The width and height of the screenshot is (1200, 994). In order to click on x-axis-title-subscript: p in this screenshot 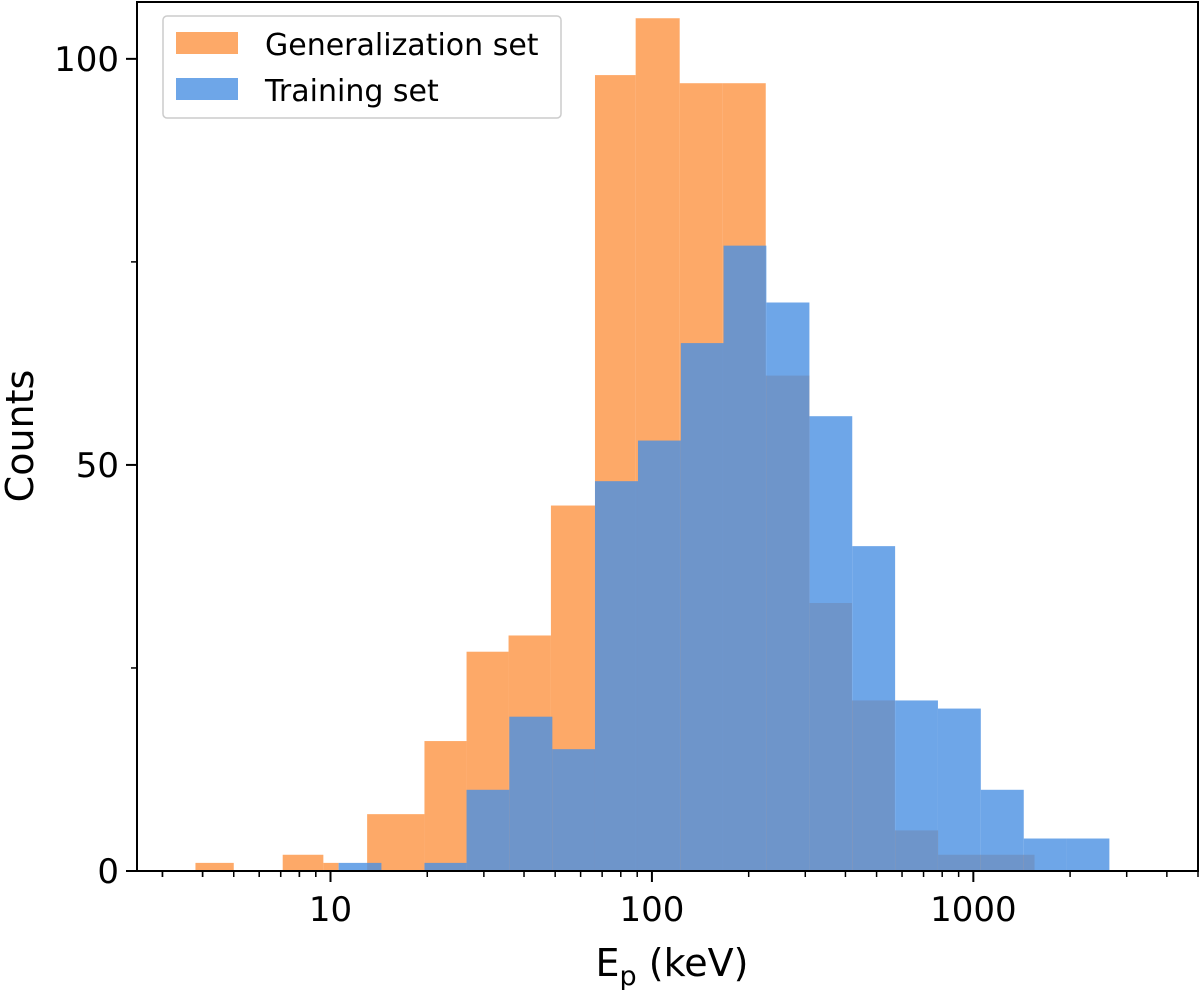, I will do `click(628, 975)`.